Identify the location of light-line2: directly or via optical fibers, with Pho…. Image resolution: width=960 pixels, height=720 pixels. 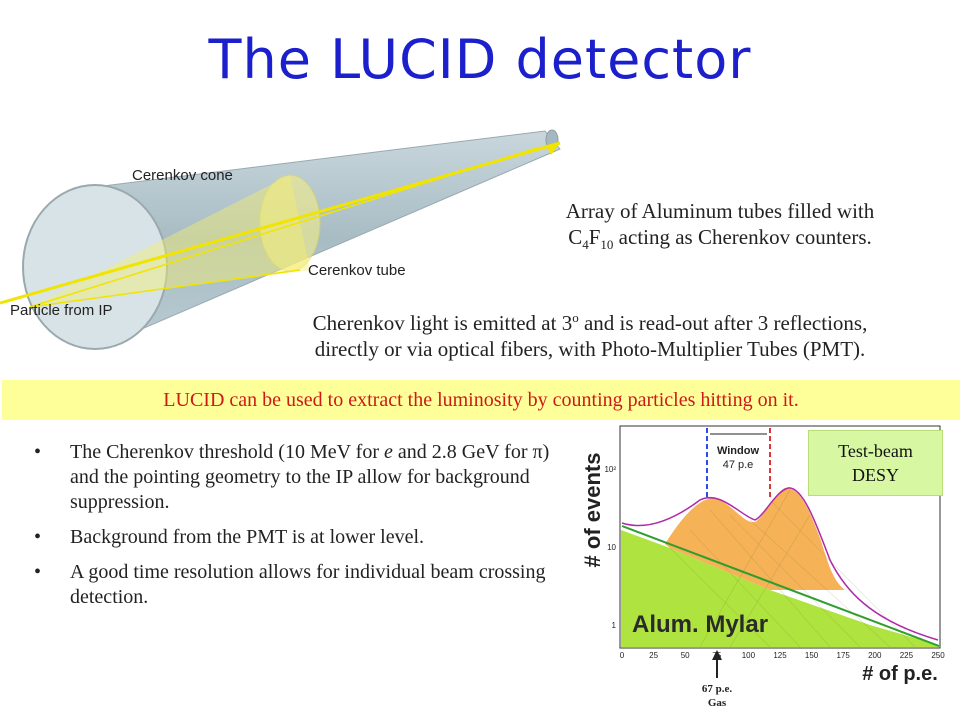
(590, 349).